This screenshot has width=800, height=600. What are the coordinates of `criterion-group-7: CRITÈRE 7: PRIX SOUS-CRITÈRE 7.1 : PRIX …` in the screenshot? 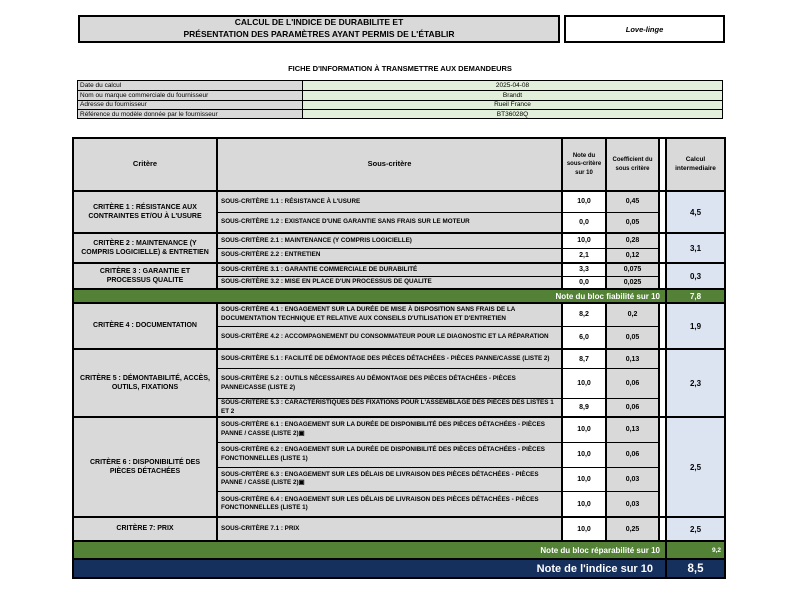 It's located at (399, 528).